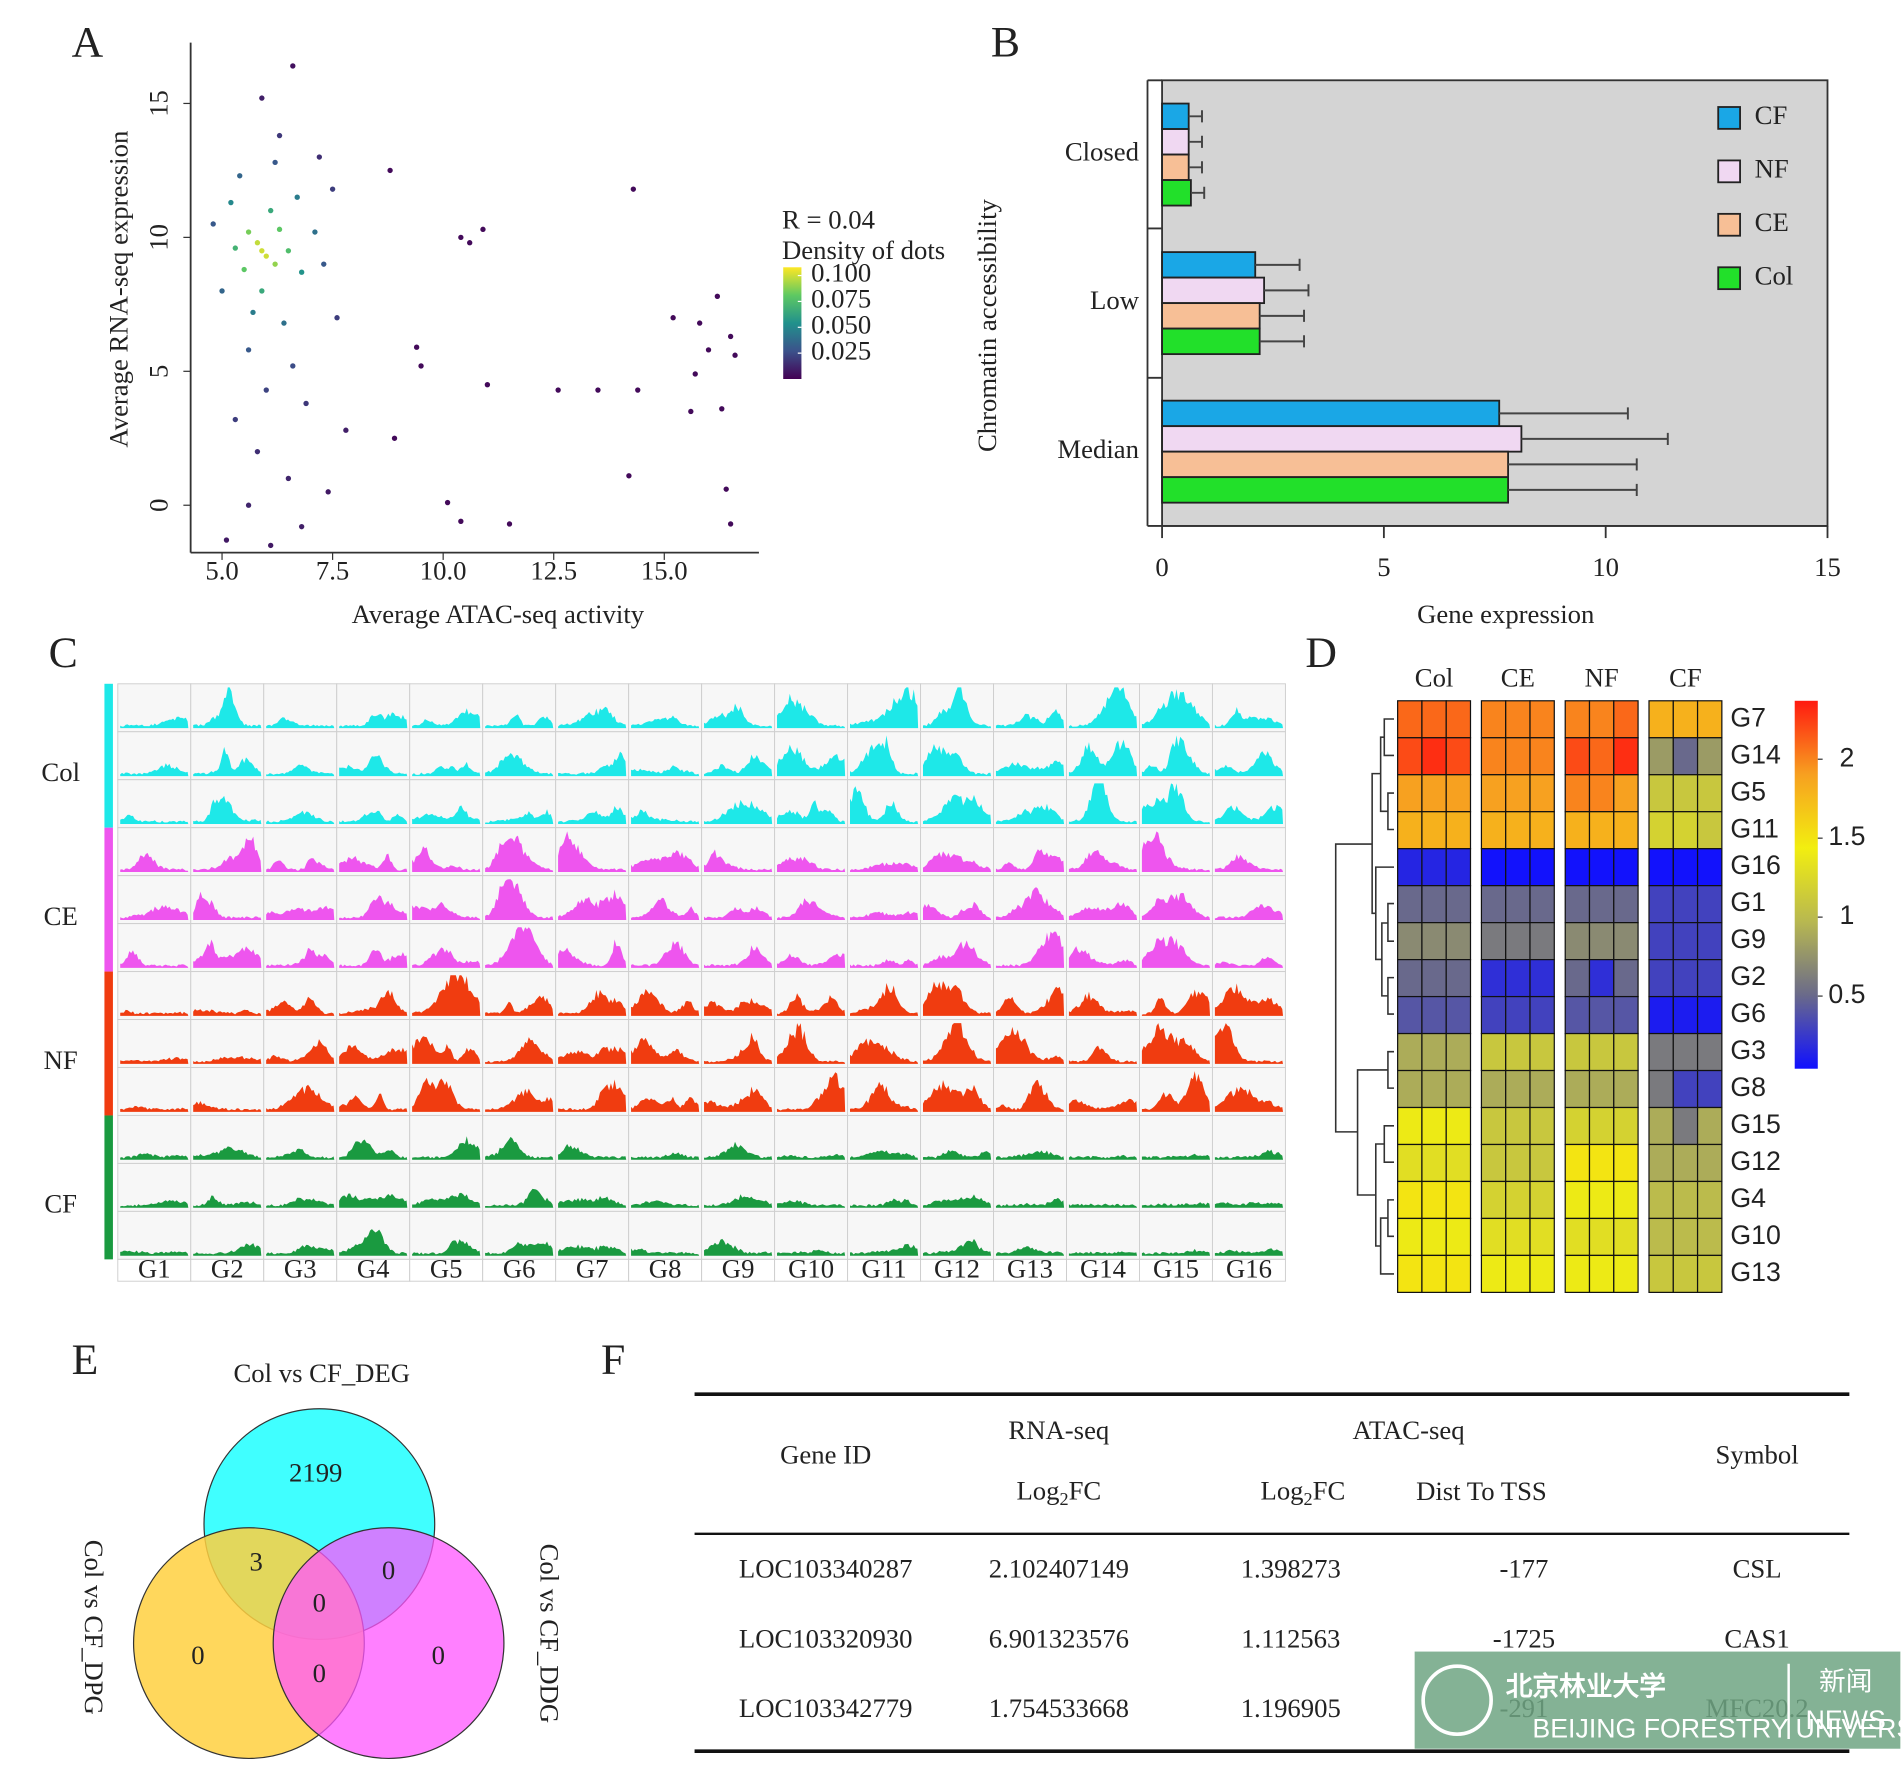 This screenshot has width=1904, height=1778. Describe the element at coordinates (1718, 1729) in the screenshot. I see `watermark-text: BEIJING FORESTRY UNIVERSITY` at that location.